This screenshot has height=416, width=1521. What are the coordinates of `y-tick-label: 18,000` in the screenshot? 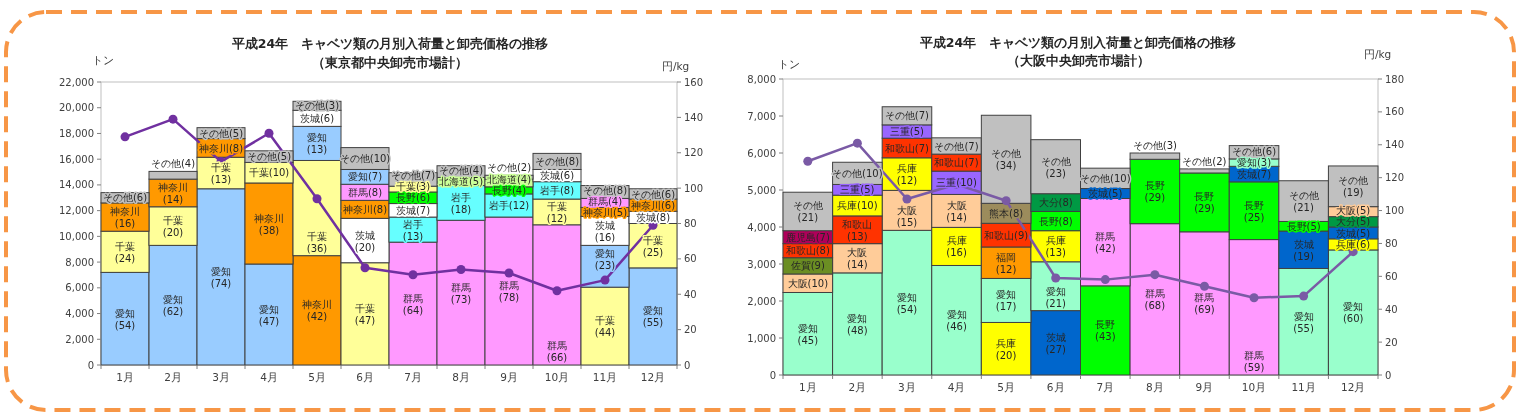 It's located at (76, 133).